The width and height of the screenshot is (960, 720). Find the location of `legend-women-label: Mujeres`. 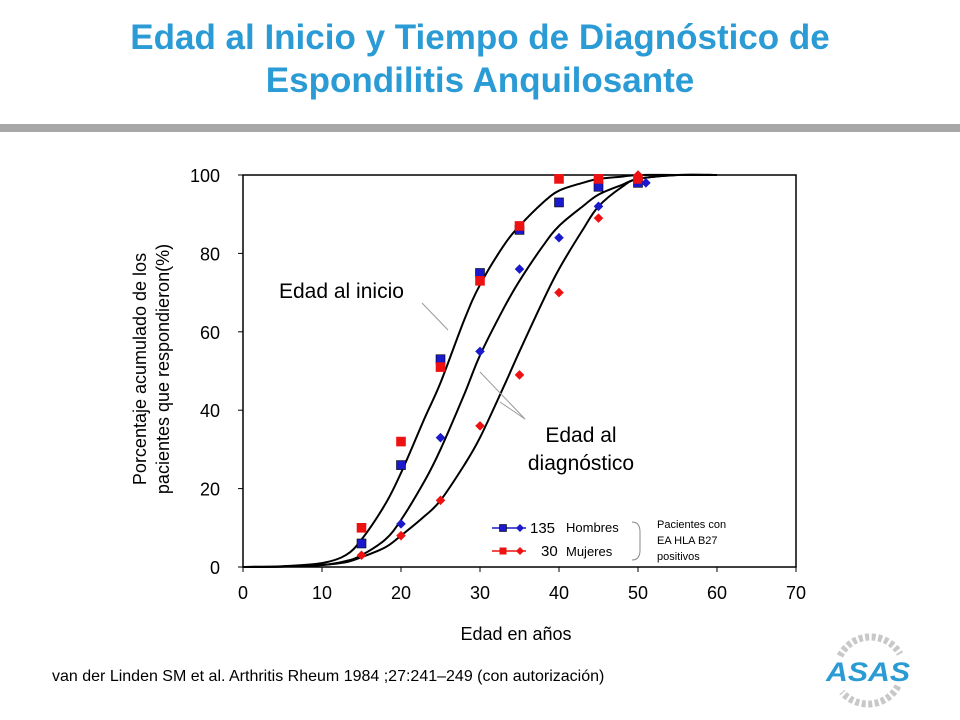

legend-women-label: Mujeres is located at coordinates (589, 551).